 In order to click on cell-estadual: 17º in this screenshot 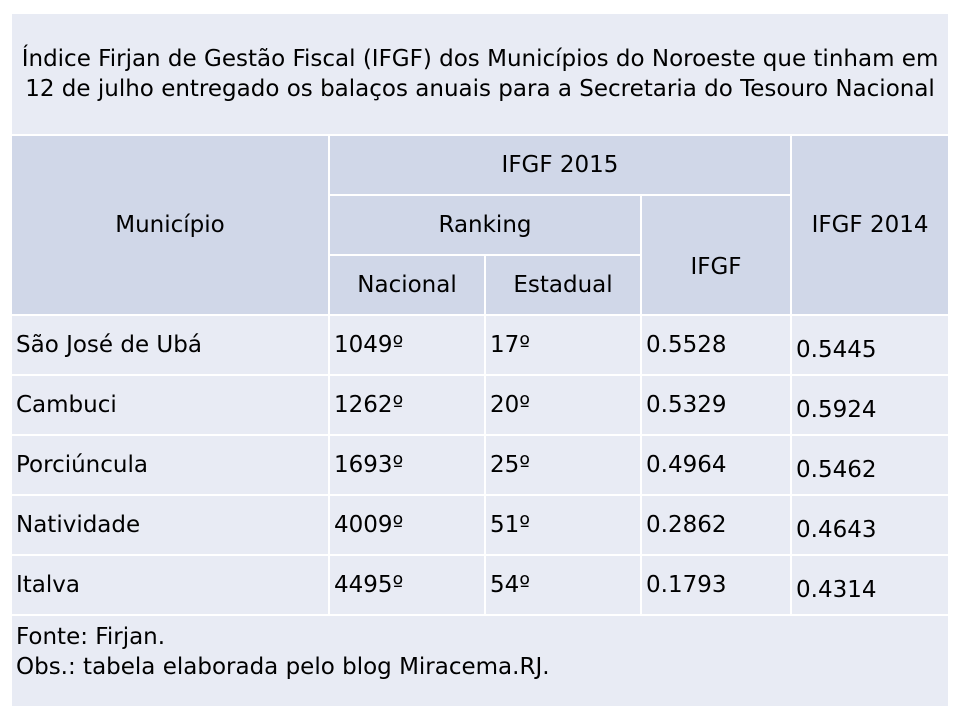, I will do `click(563, 345)`.